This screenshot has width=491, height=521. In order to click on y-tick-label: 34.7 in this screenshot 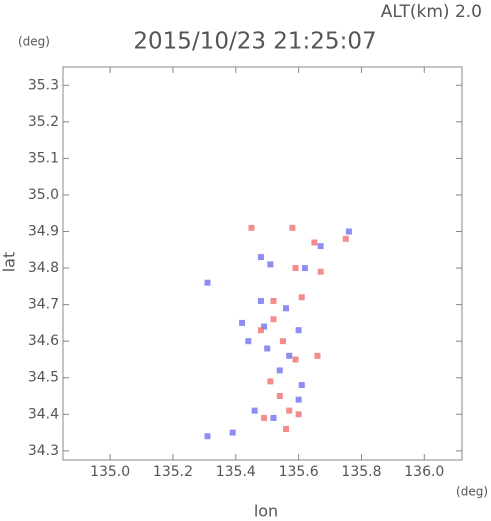, I will do `click(43, 305)`.